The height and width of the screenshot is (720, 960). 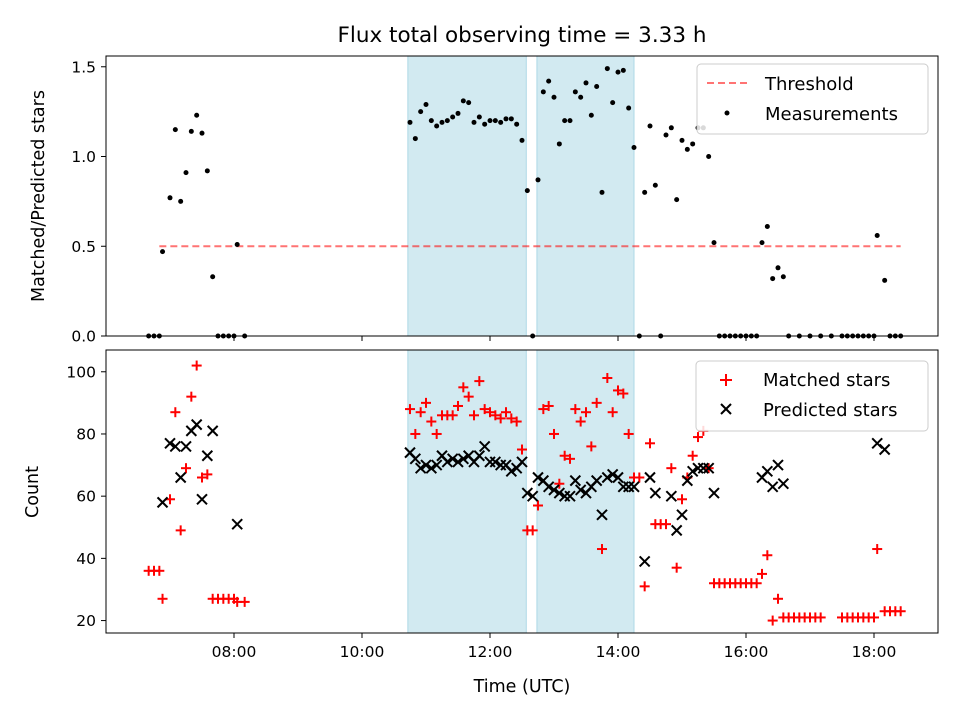 I want to click on top-y-ticks: 0.0 0.5 1.0 1.5, so click(x=88, y=202).